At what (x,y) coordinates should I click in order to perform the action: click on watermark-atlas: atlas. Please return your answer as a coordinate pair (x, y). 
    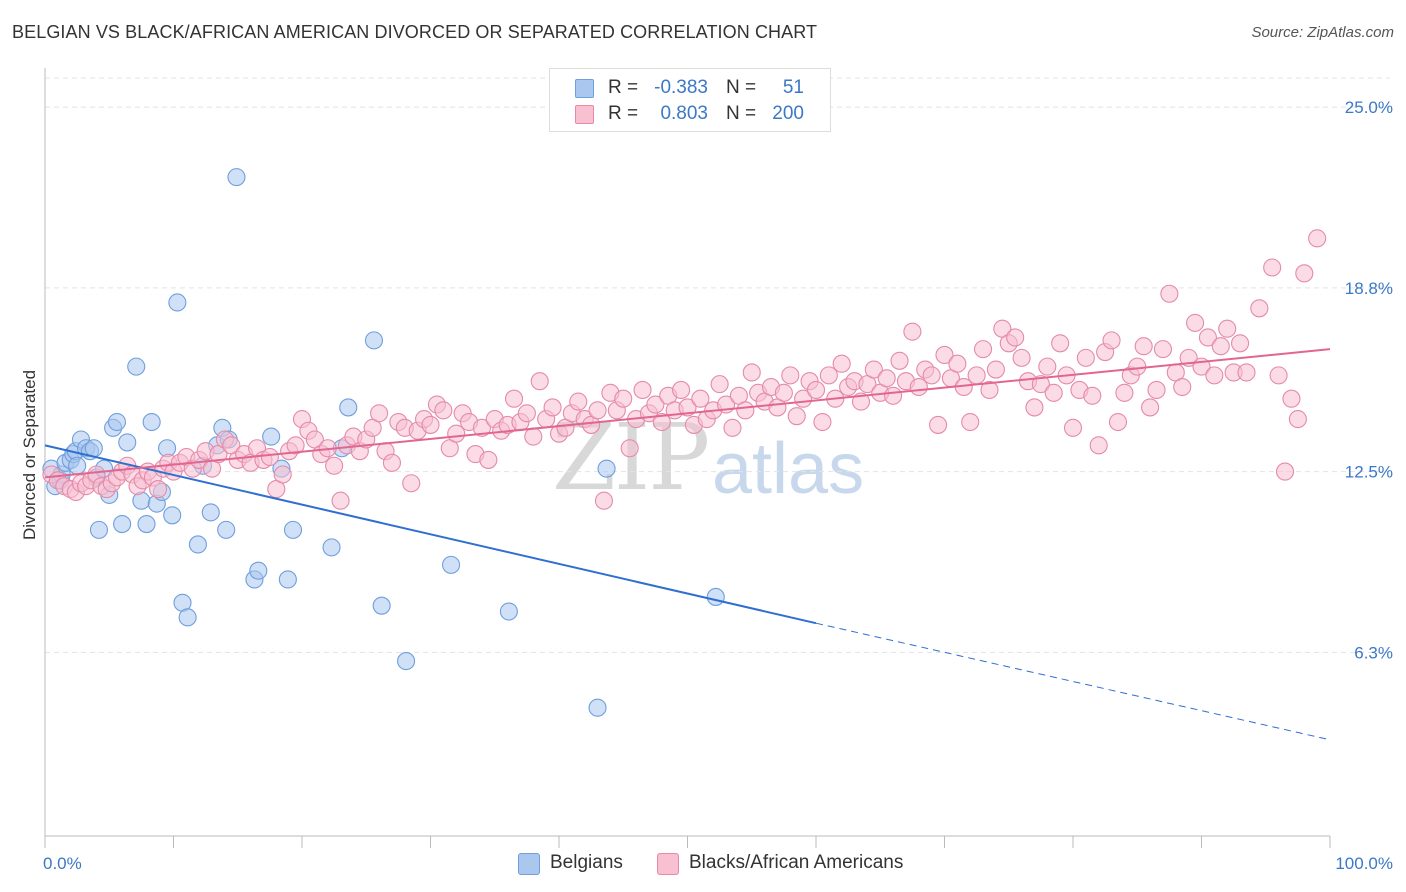
    Looking at the image, I should click on (788, 469).